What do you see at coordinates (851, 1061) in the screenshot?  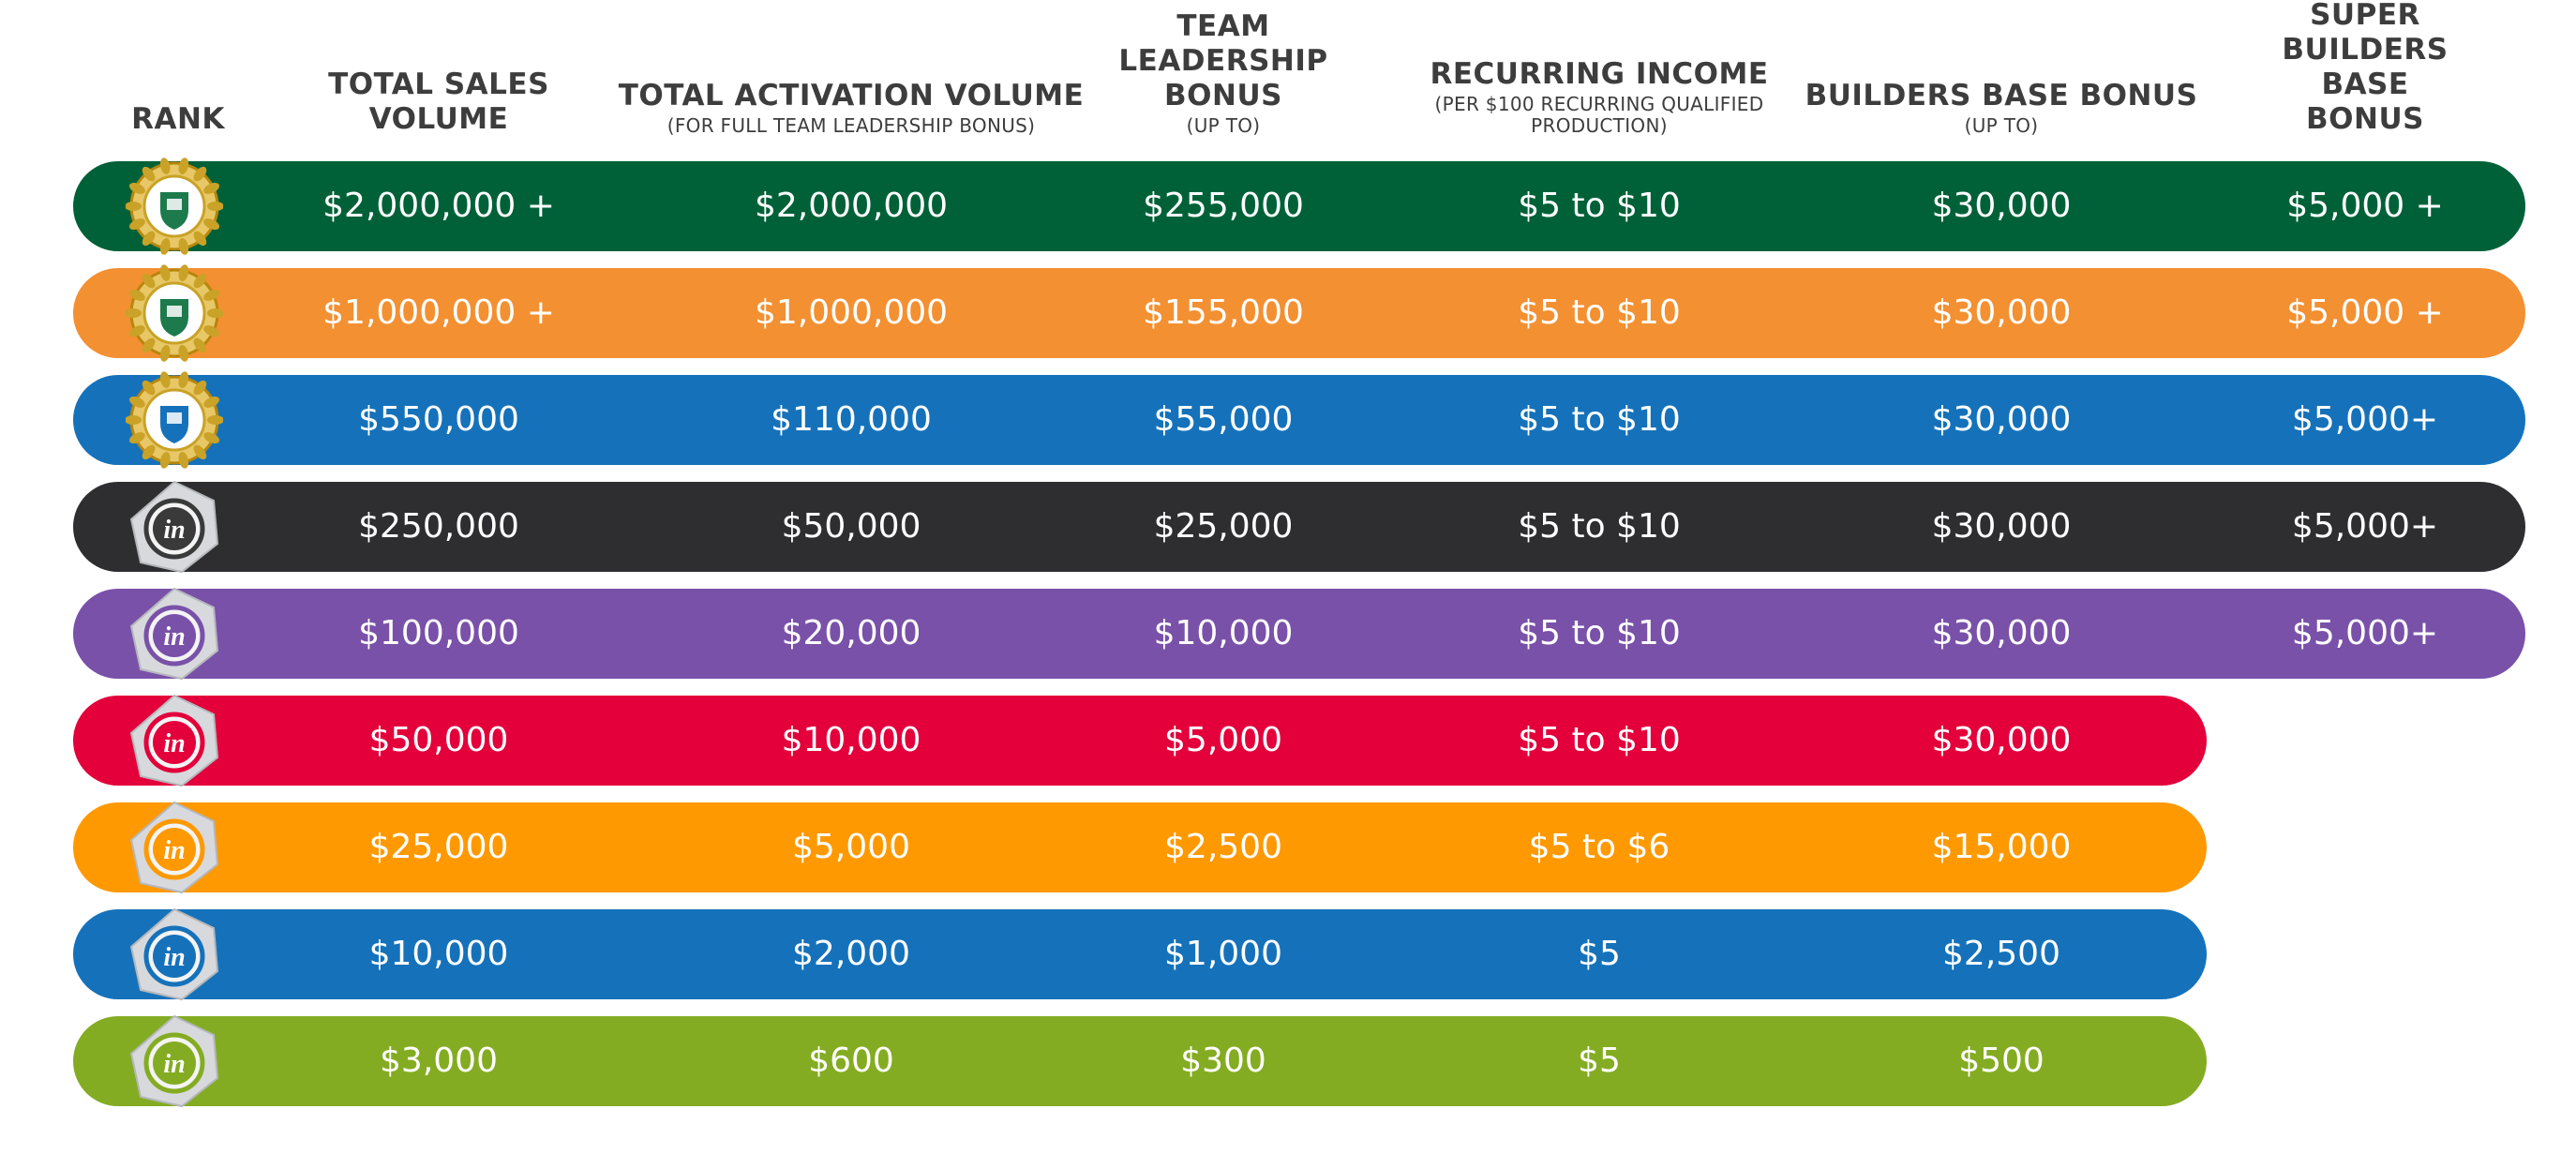 I see `cell-total-activation-volume: $600` at bounding box center [851, 1061].